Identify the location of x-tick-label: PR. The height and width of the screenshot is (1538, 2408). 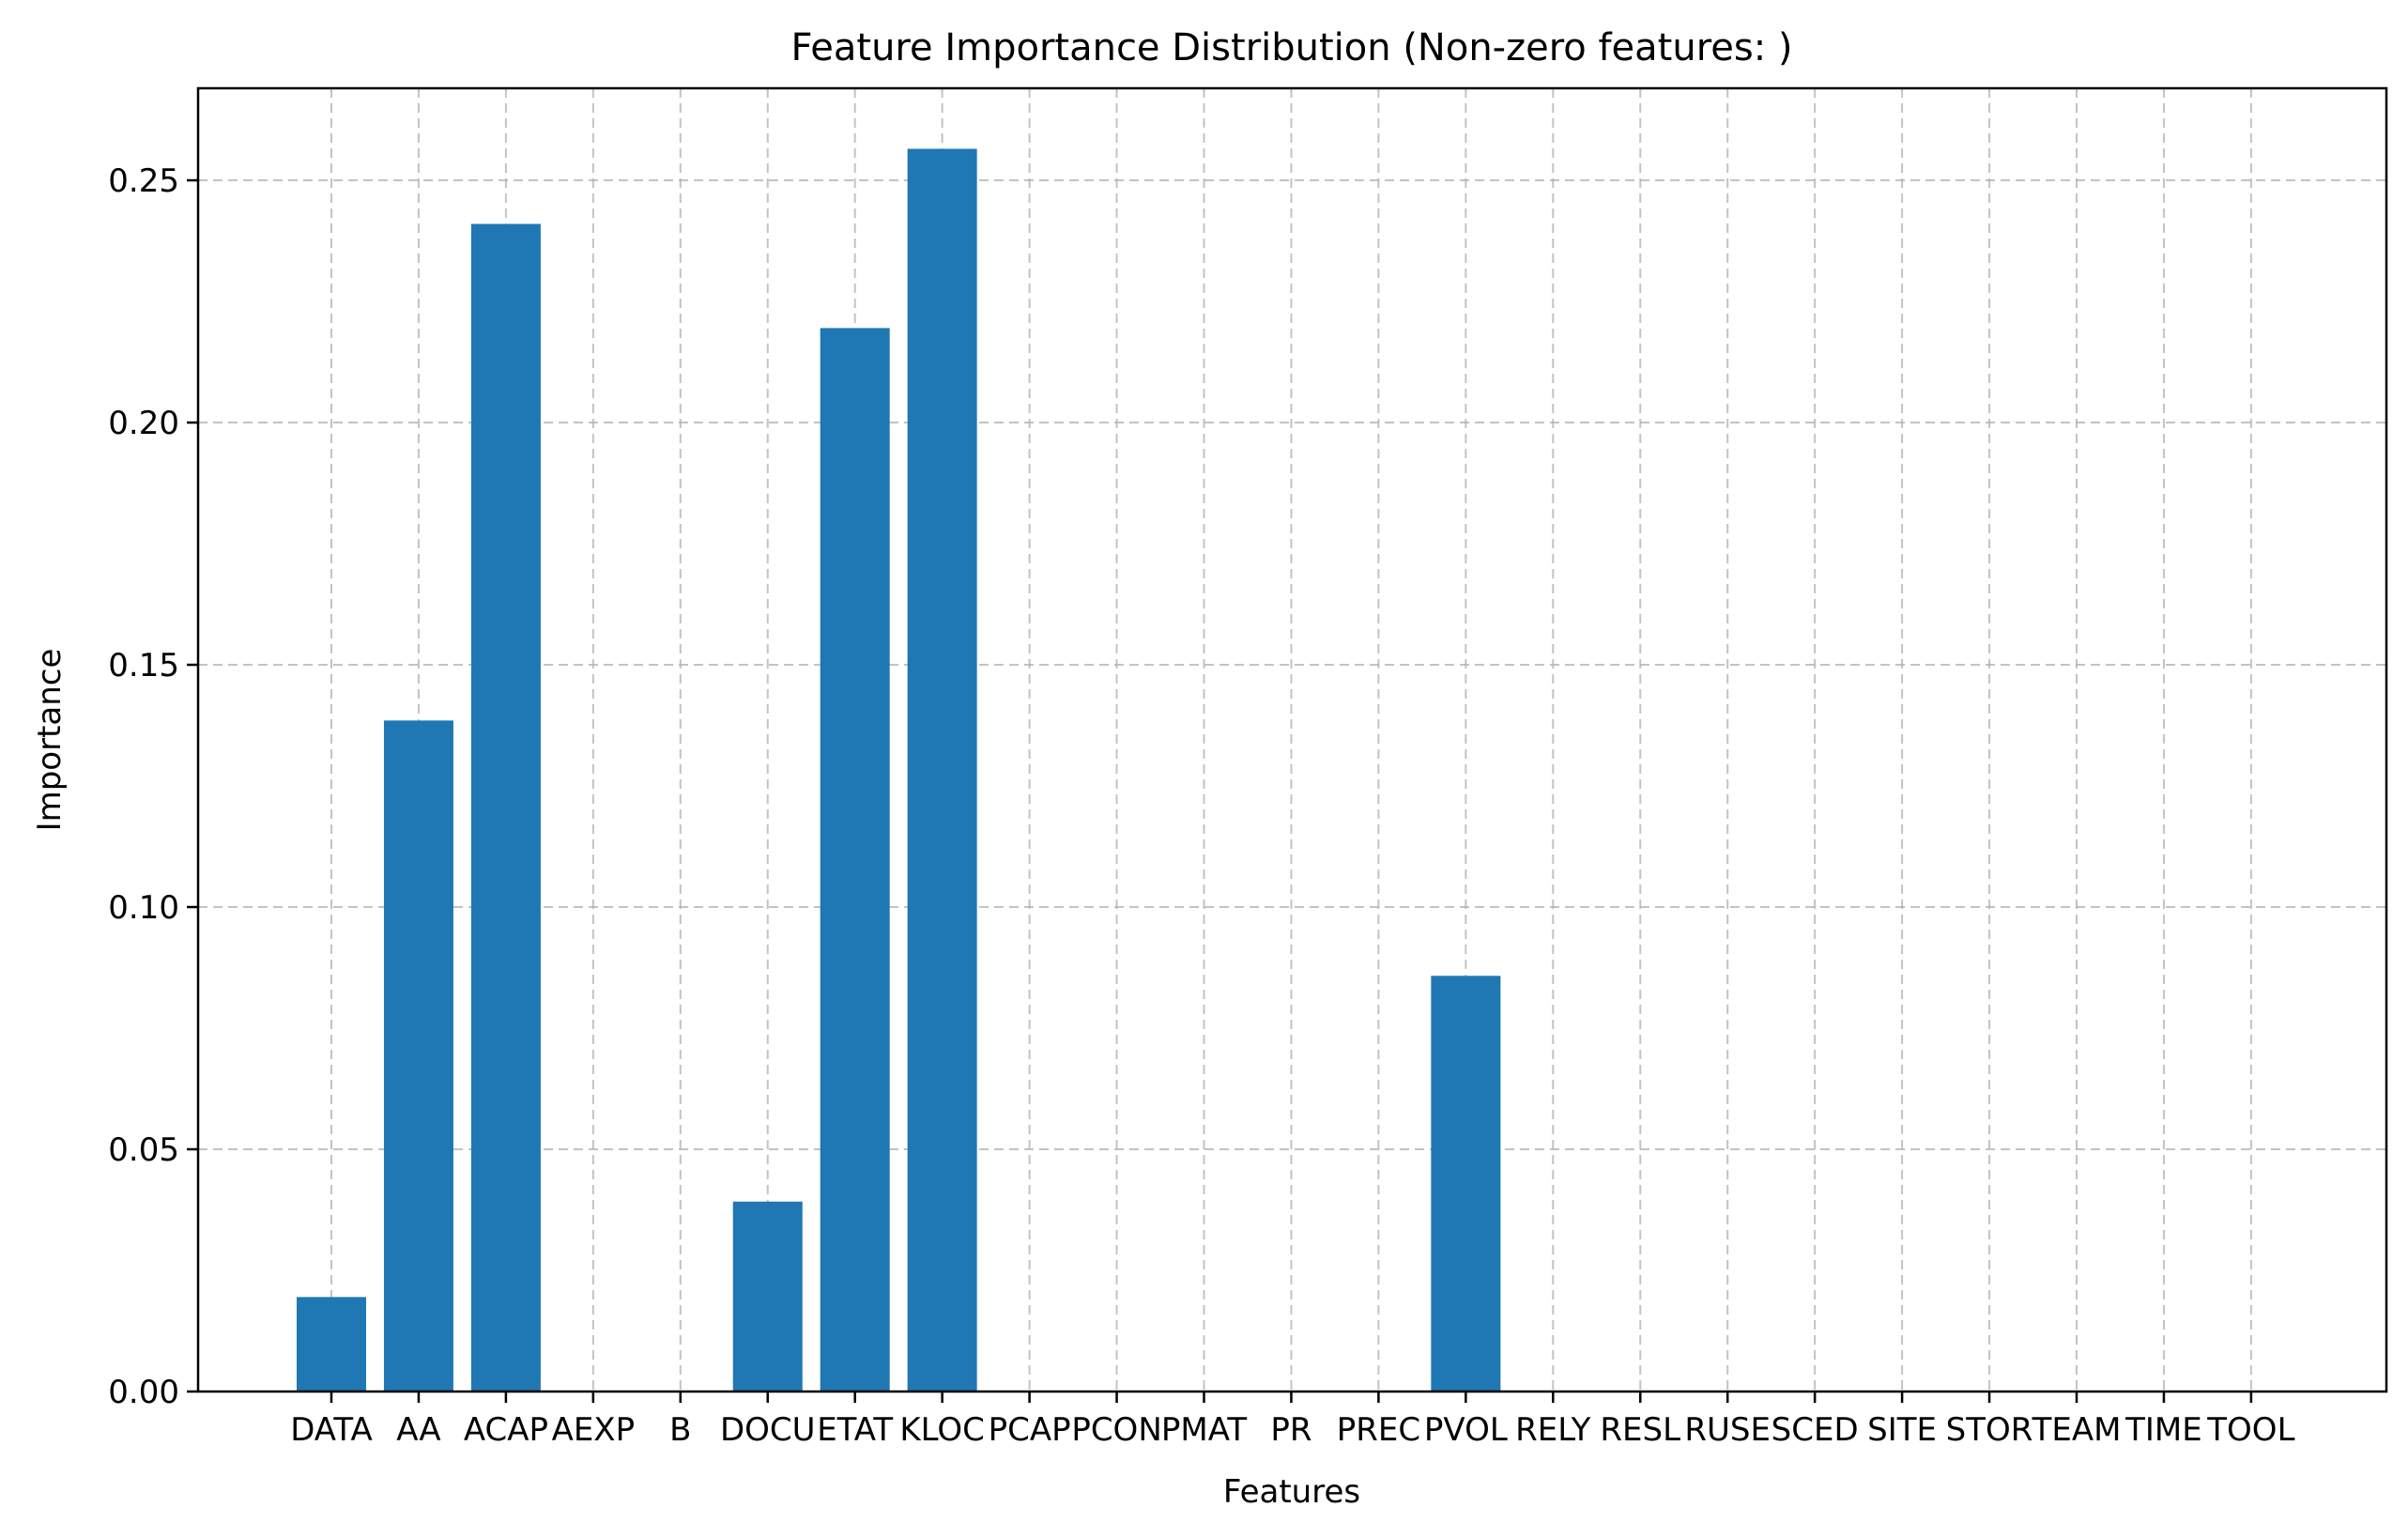
(1290, 1430).